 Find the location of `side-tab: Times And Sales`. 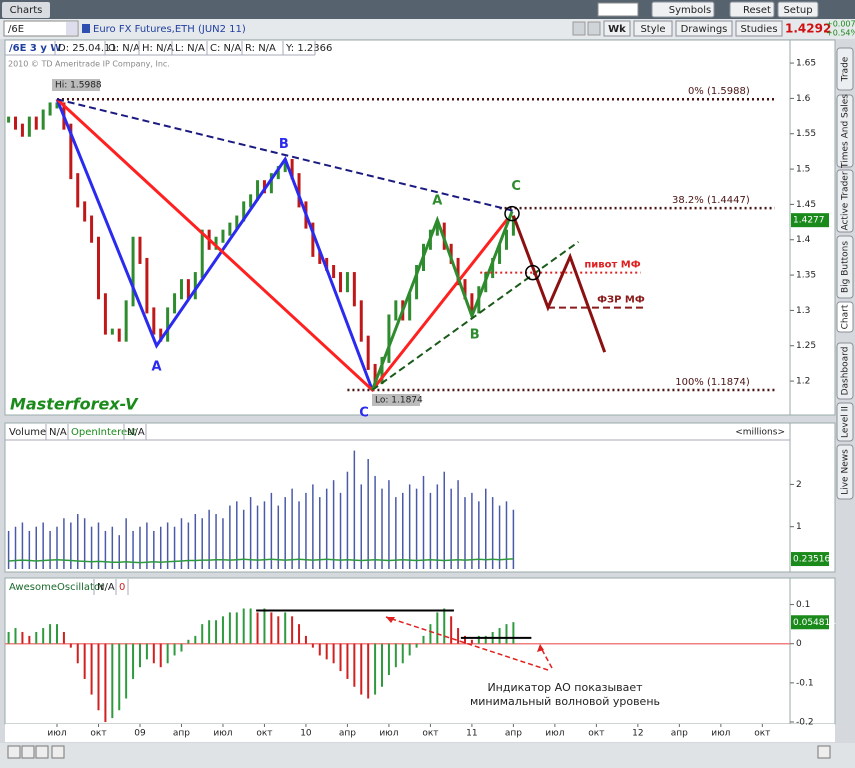

side-tab: Times And Sales is located at coordinates (845, 131).